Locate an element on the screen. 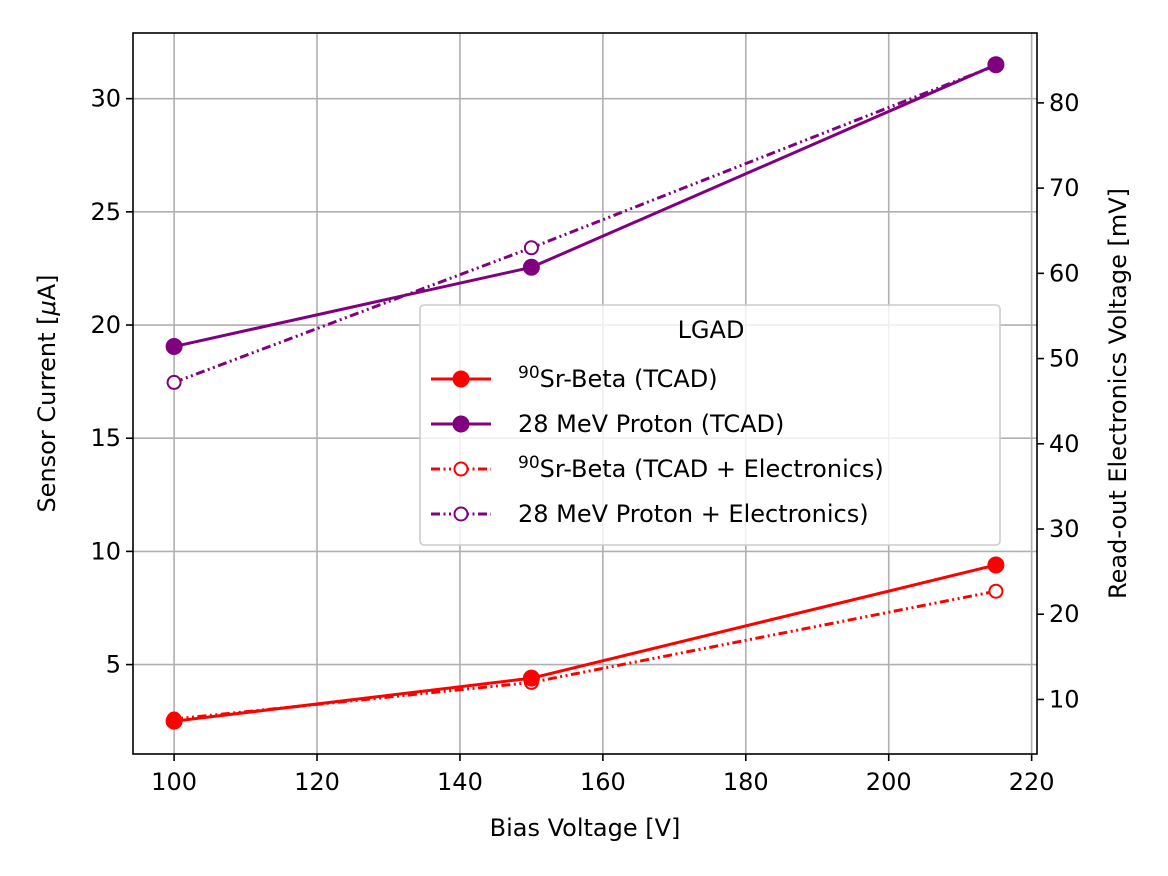 This screenshot has width=1168, height=876. legend-label: 28 MeV Proton (TCAD) is located at coordinates (651, 424).